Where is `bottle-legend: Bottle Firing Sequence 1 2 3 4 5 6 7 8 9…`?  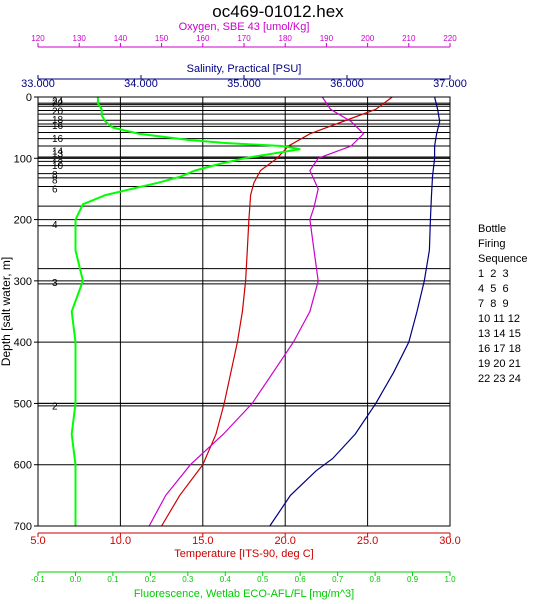 bottle-legend: Bottle Firing Sequence 1 2 3 4 5 6 7 8 9… is located at coordinates (503, 304).